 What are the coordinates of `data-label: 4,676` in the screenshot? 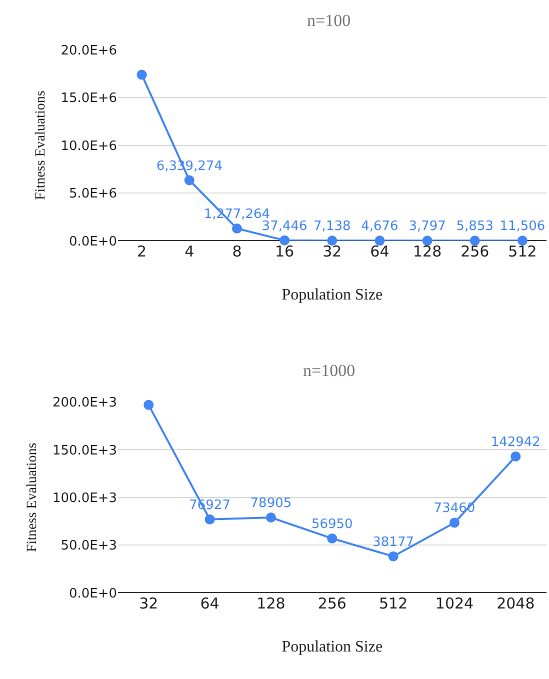 It's located at (379, 226).